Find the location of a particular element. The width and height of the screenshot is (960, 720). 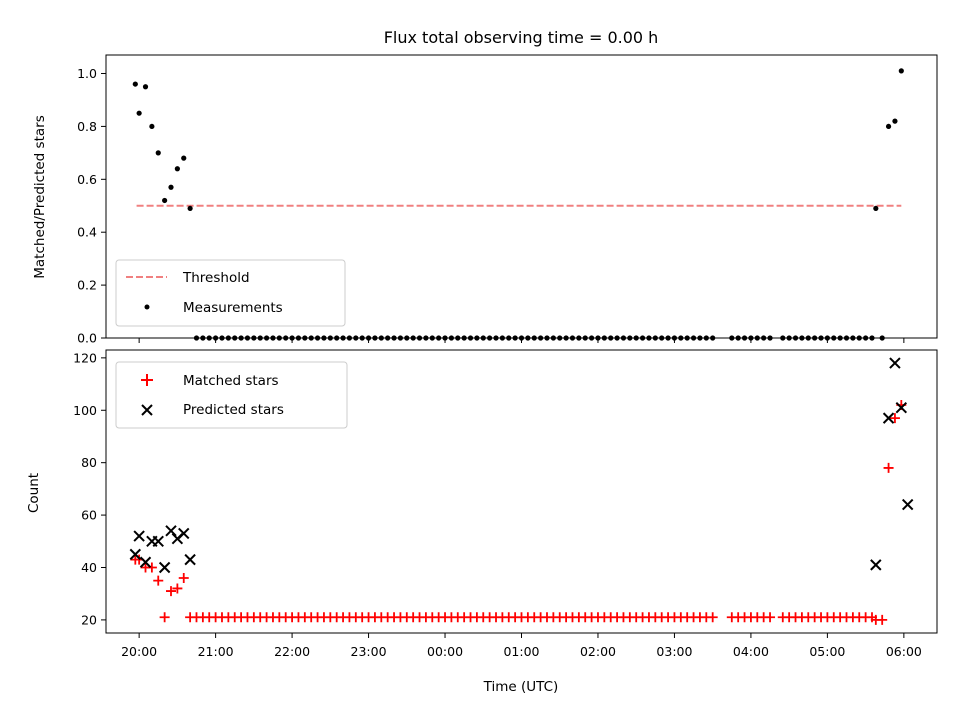

chart-title: Flux total observing time = 0.00 h is located at coordinates (521, 37).